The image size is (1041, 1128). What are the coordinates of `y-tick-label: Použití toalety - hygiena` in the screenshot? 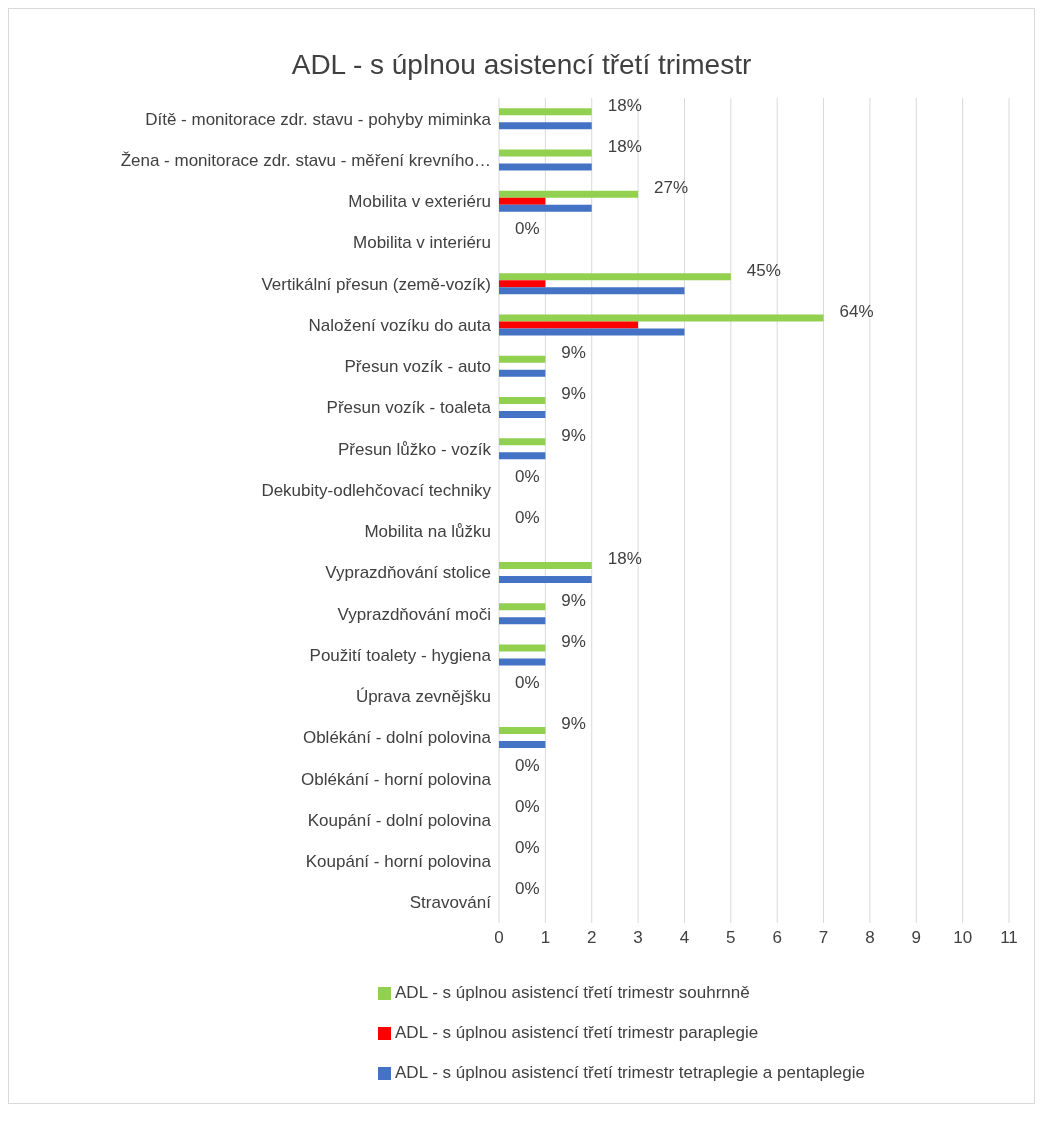 It's located at (400, 655).